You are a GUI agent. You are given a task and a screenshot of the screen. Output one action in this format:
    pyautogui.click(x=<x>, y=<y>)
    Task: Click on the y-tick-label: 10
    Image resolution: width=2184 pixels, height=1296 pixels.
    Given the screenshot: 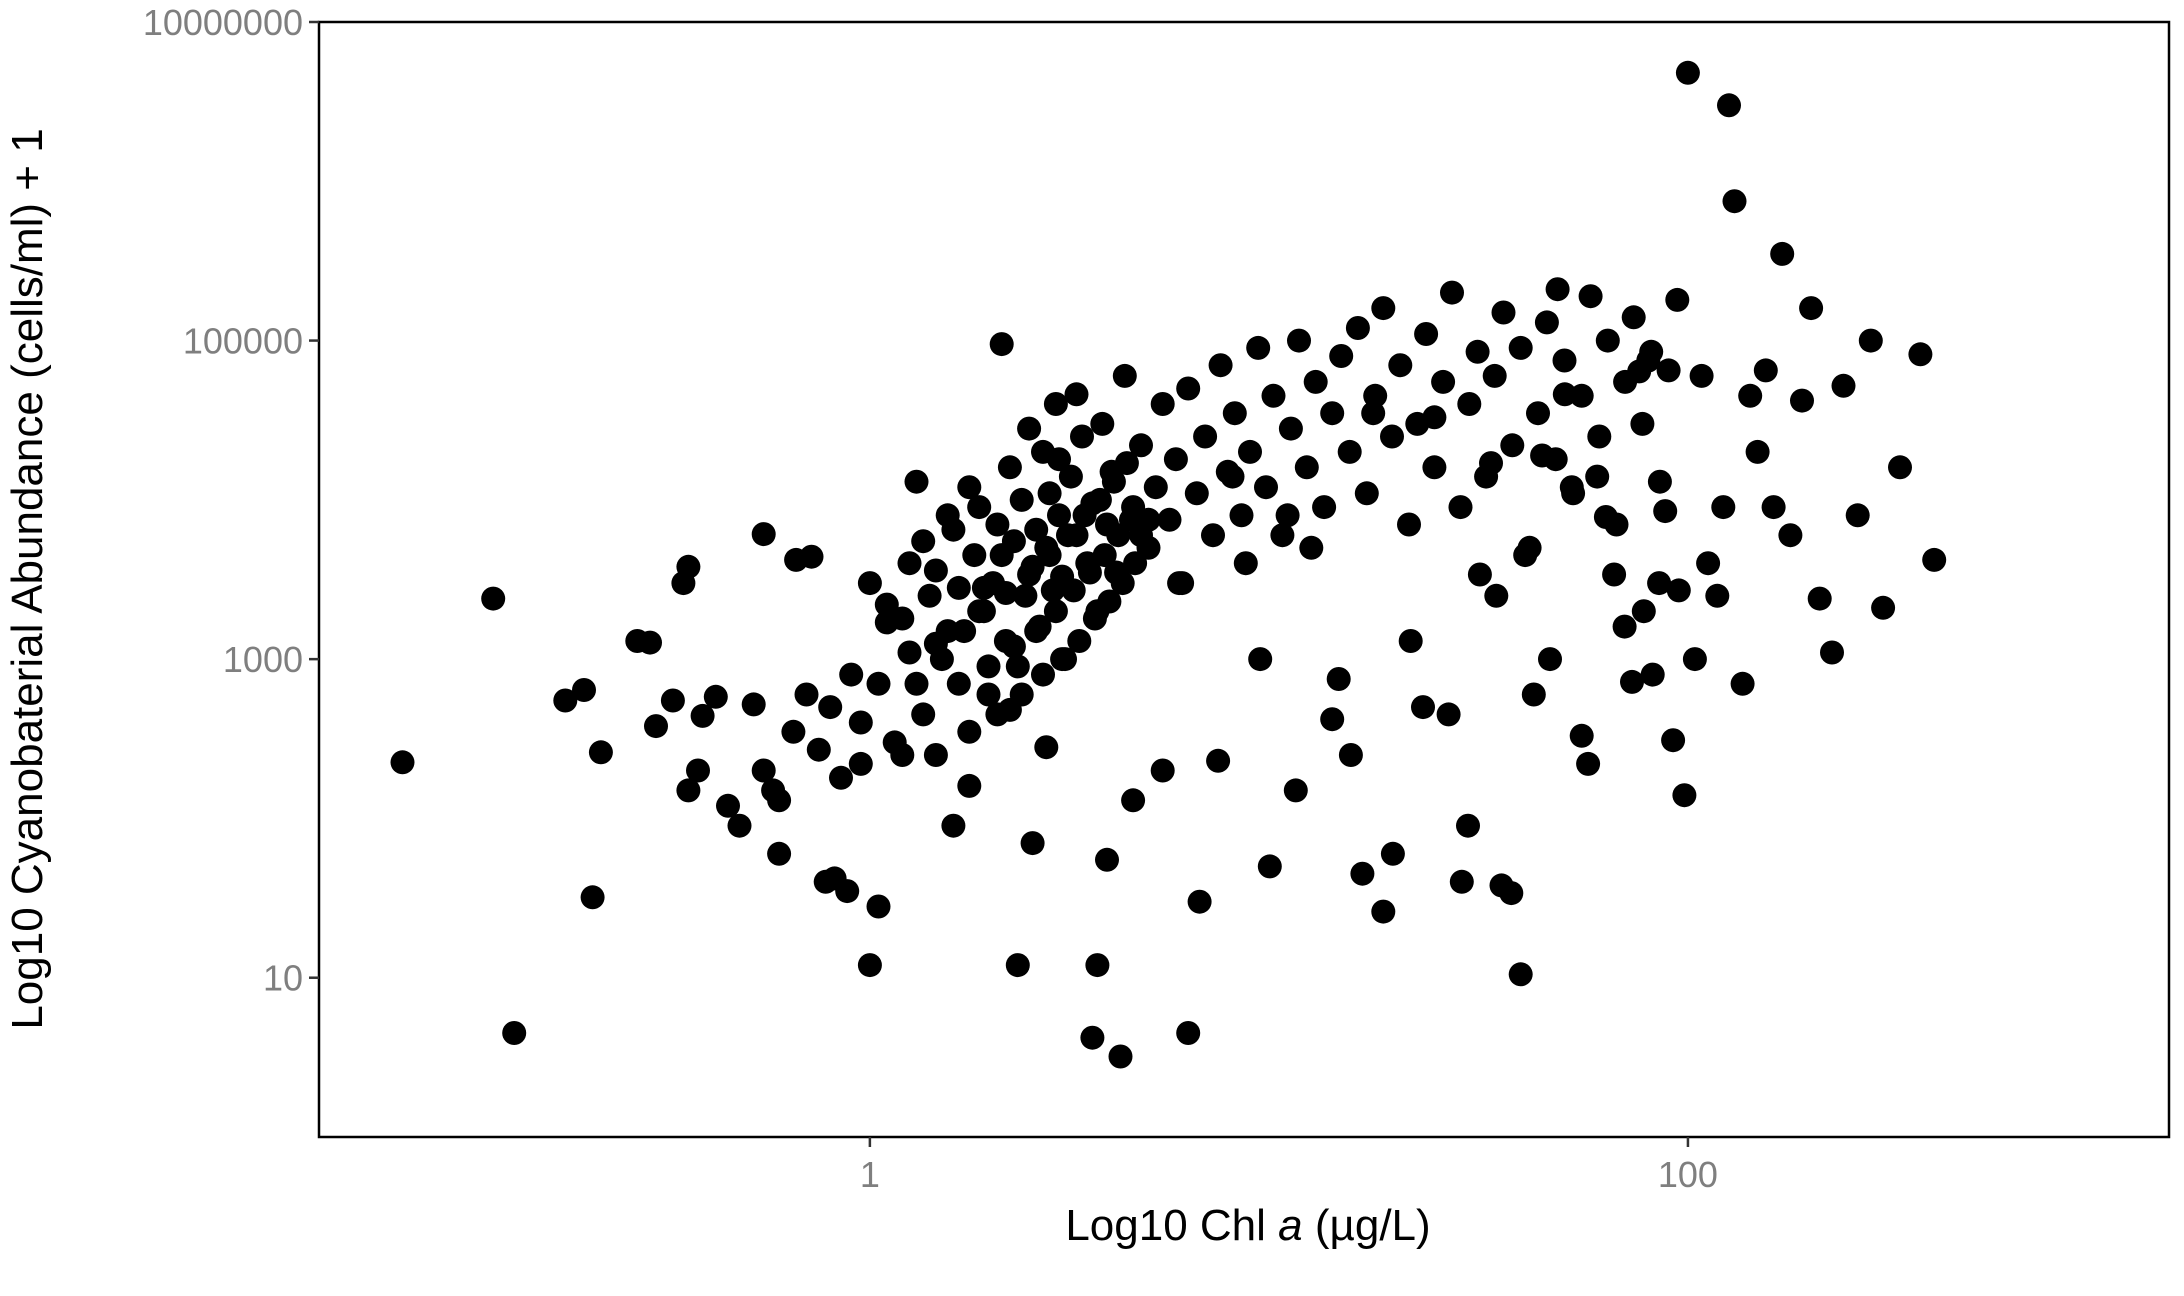 What is the action you would take?
    pyautogui.click(x=283, y=978)
    